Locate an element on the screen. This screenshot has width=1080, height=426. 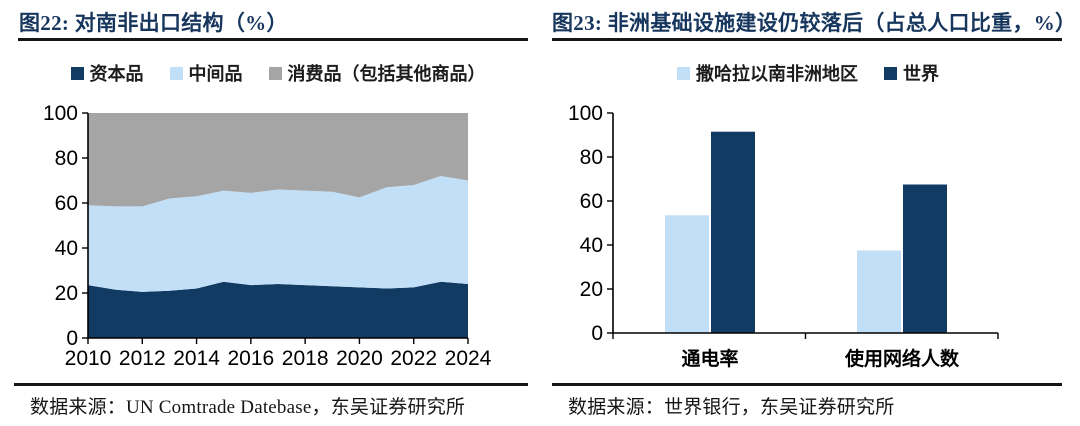
figure23-legend: 撒哈拉以南非洲地区 世界 is located at coordinates (808, 73).